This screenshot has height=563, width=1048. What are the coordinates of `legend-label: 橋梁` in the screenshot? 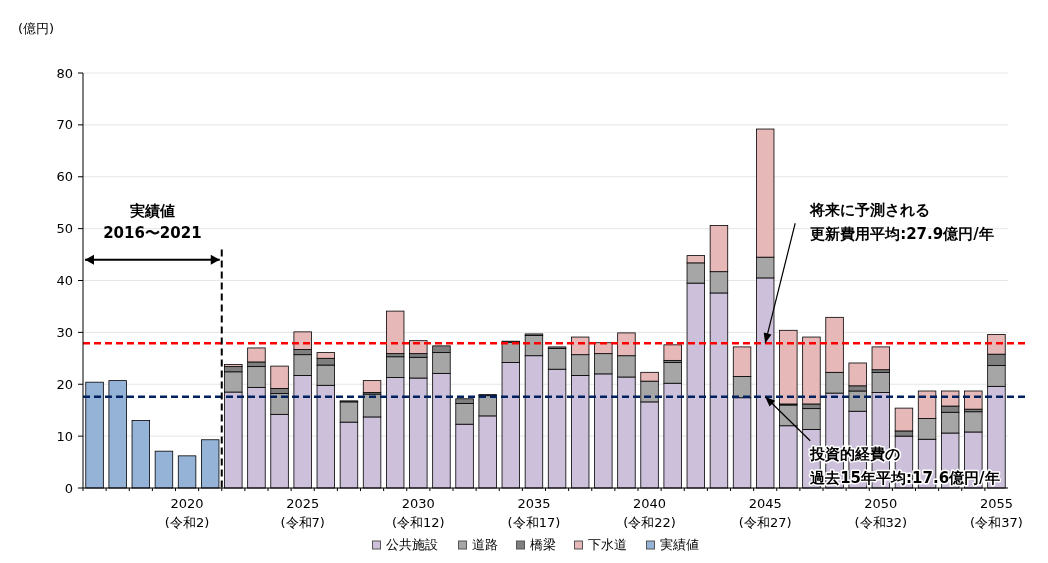 It's located at (542, 544).